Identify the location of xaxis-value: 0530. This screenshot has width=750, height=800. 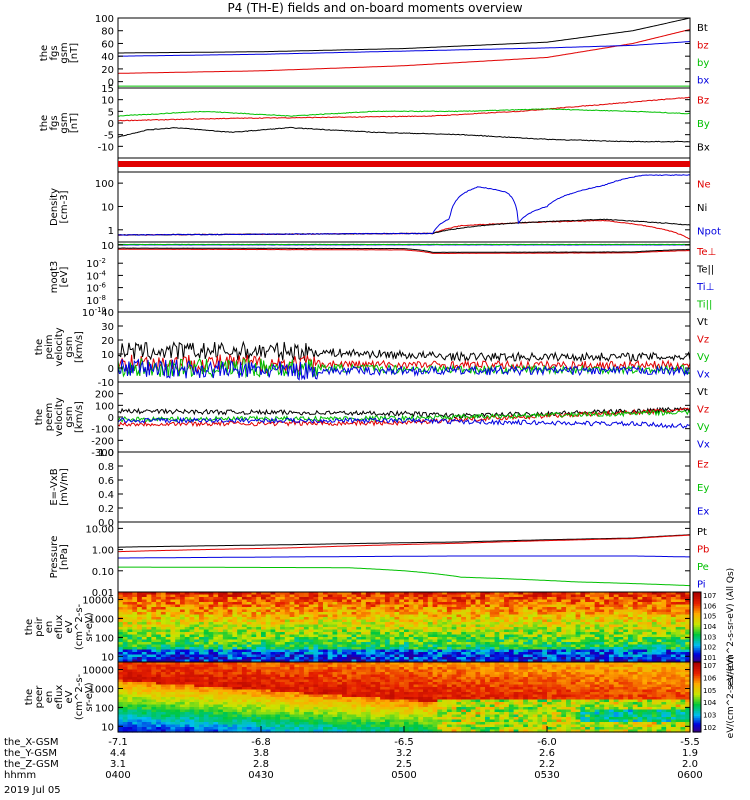
(546, 775).